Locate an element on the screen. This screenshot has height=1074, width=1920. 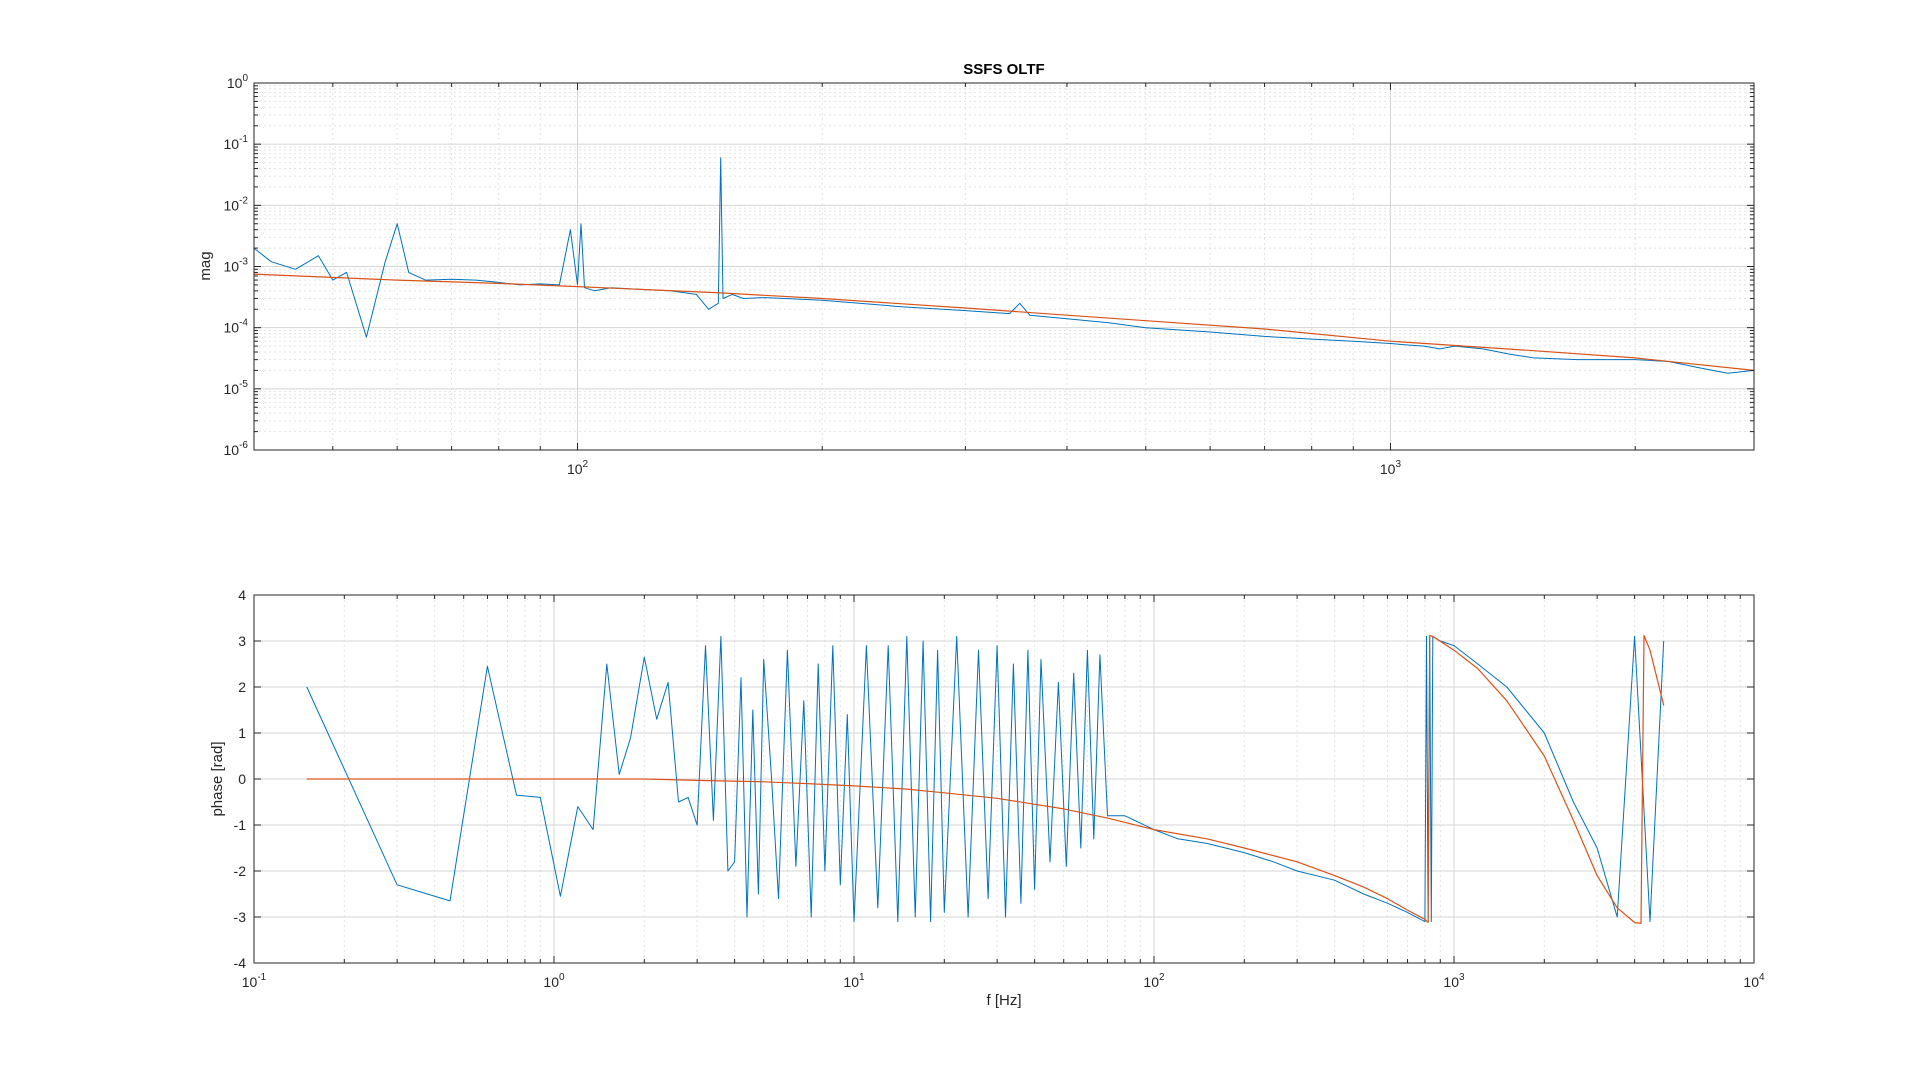
mag-x-tick-label: 10² is located at coordinates (578, 468).